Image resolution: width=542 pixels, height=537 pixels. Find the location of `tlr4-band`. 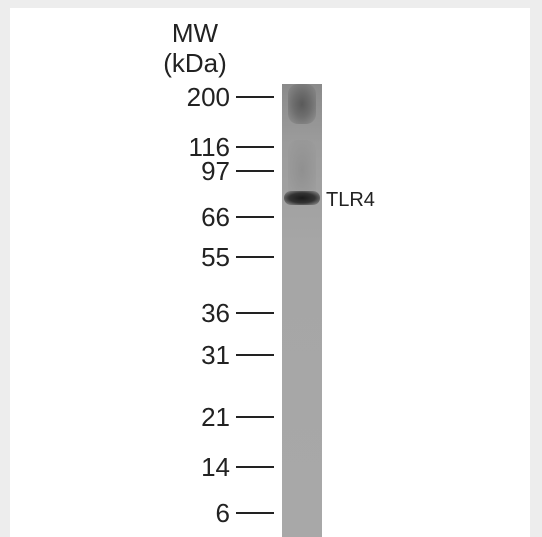

tlr4-band is located at coordinates (302, 198).